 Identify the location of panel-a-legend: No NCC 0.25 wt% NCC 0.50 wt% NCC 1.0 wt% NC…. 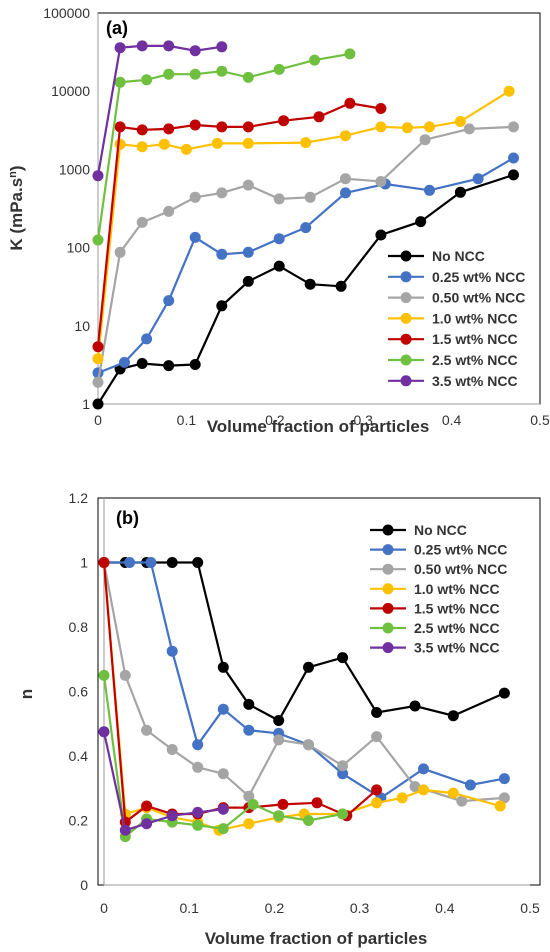
(456, 318).